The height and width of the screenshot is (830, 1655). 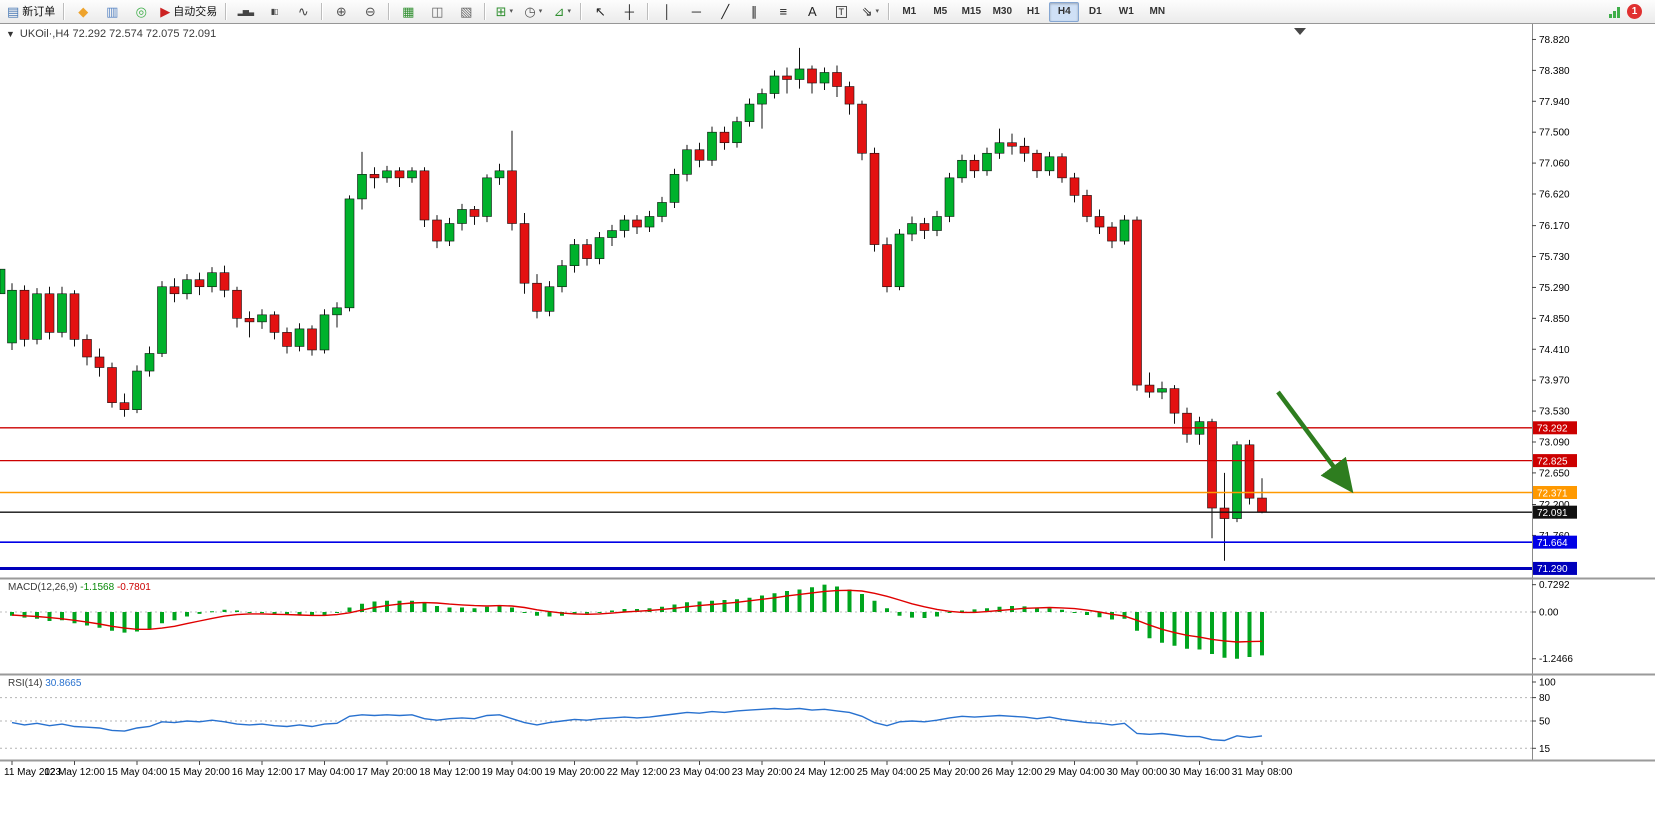 I want to click on cascade-windows-button: ▧, so click(x=466, y=12).